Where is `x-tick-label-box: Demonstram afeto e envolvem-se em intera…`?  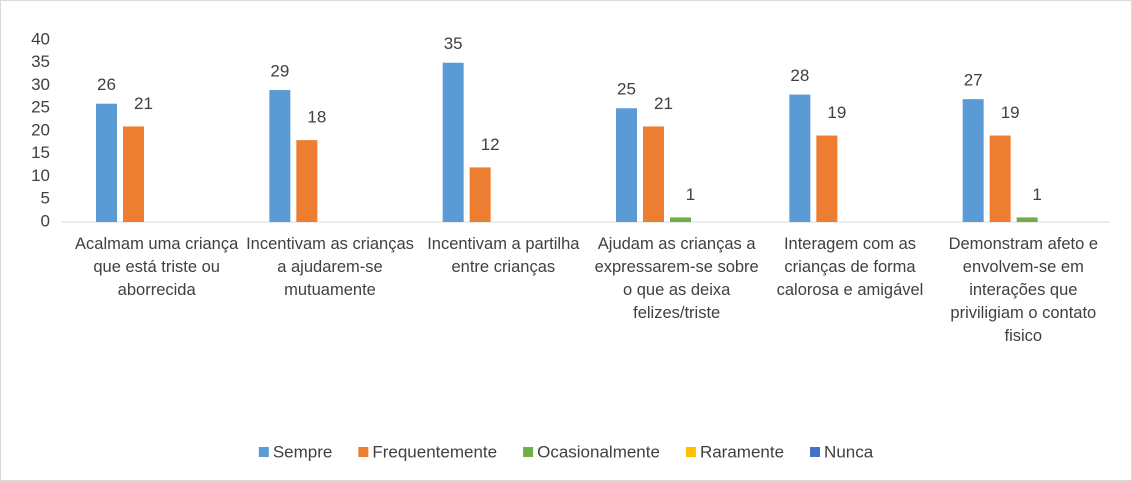 x-tick-label-box: Demonstram afeto e envolvem-se em intera… is located at coordinates (1023, 290).